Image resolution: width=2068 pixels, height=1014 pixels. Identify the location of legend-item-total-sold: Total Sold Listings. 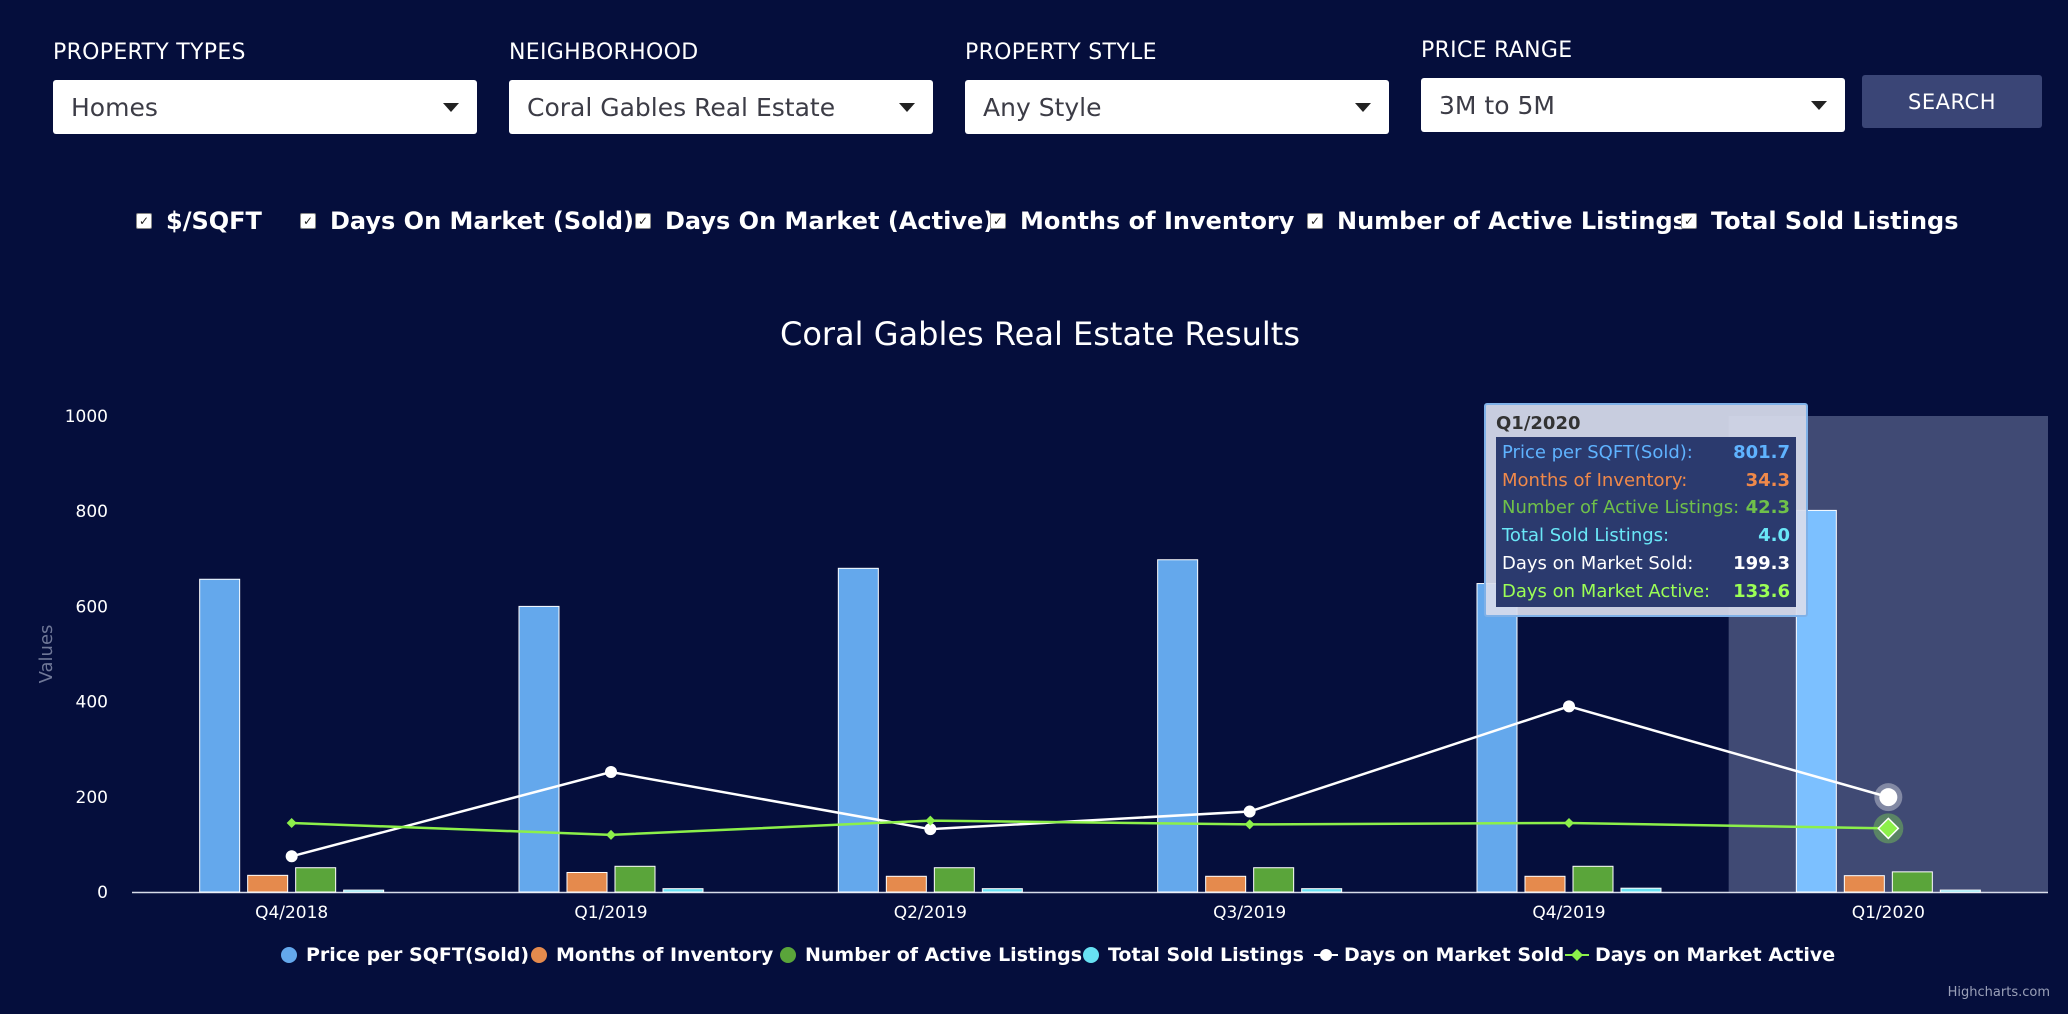
(1193, 955).